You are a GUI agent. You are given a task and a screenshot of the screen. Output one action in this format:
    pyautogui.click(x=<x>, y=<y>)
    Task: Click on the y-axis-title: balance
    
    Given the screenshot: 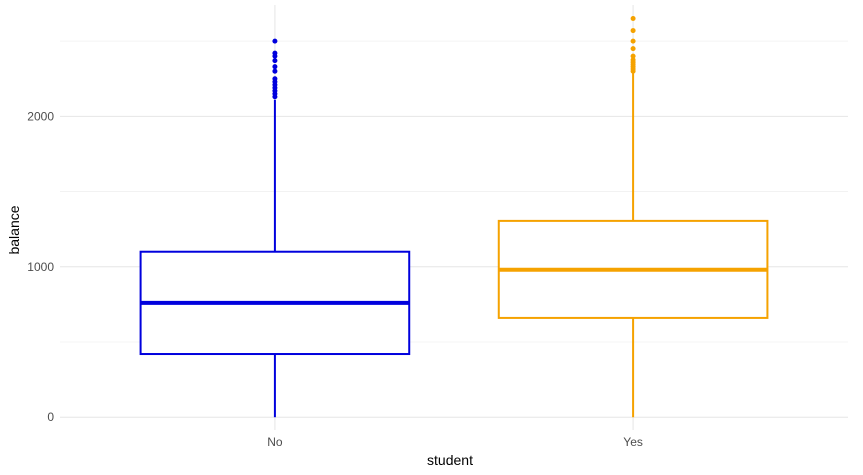 What is the action you would take?
    pyautogui.click(x=14, y=229)
    